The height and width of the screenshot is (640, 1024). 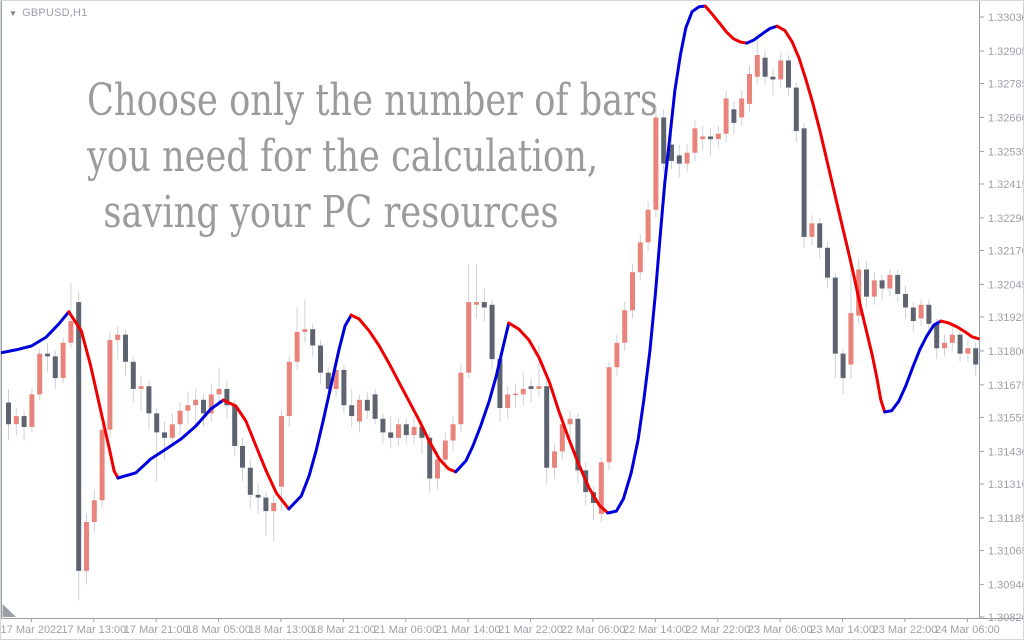 I want to click on time-label: 17 Mar 13:00, so click(x=93, y=630).